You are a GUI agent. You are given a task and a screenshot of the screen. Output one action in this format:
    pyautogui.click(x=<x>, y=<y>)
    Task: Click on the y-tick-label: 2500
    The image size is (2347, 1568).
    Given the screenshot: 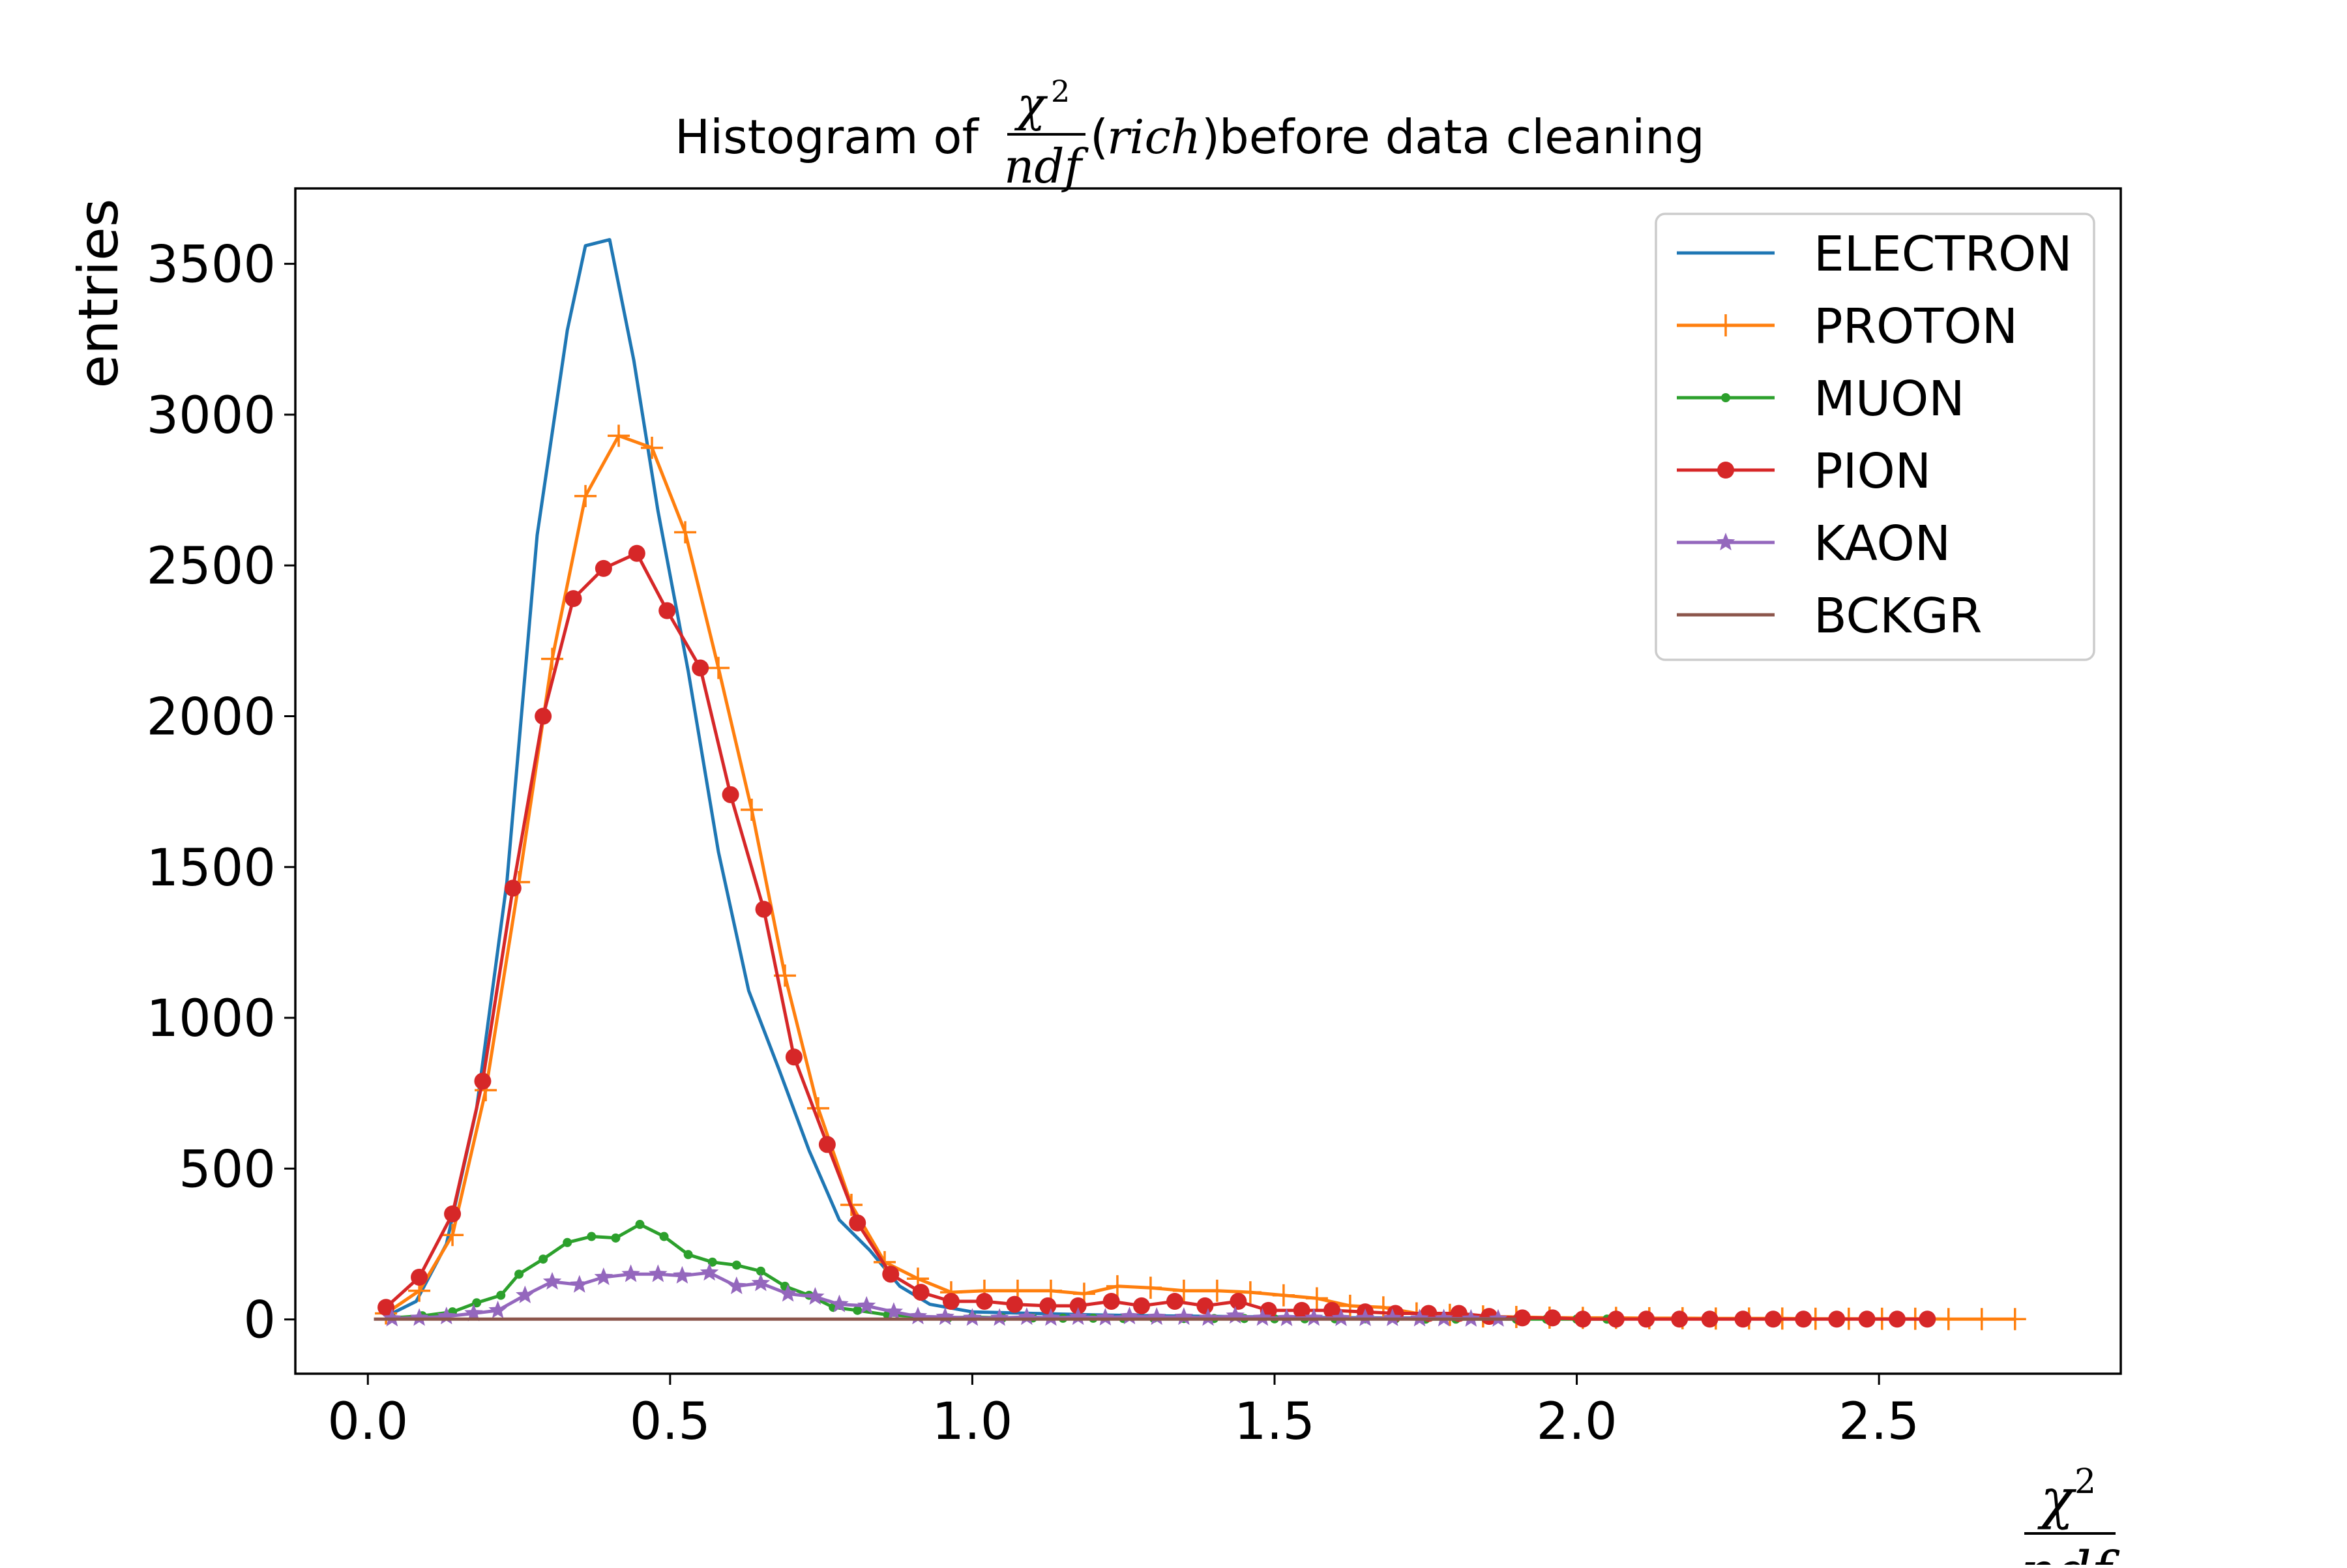 What is the action you would take?
    pyautogui.click(x=211, y=567)
    